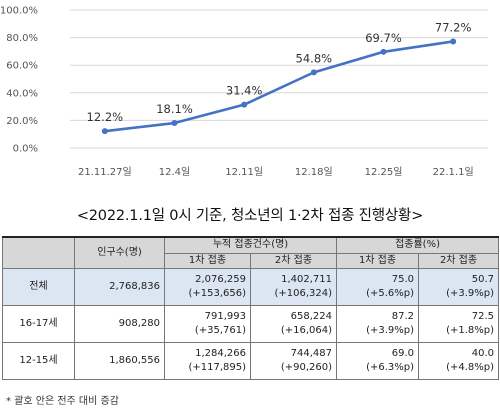 Image resolution: width=500 pixels, height=409 pixels. Describe the element at coordinates (314, 58) in the screenshot. I see `data-label: 54.8%` at that location.